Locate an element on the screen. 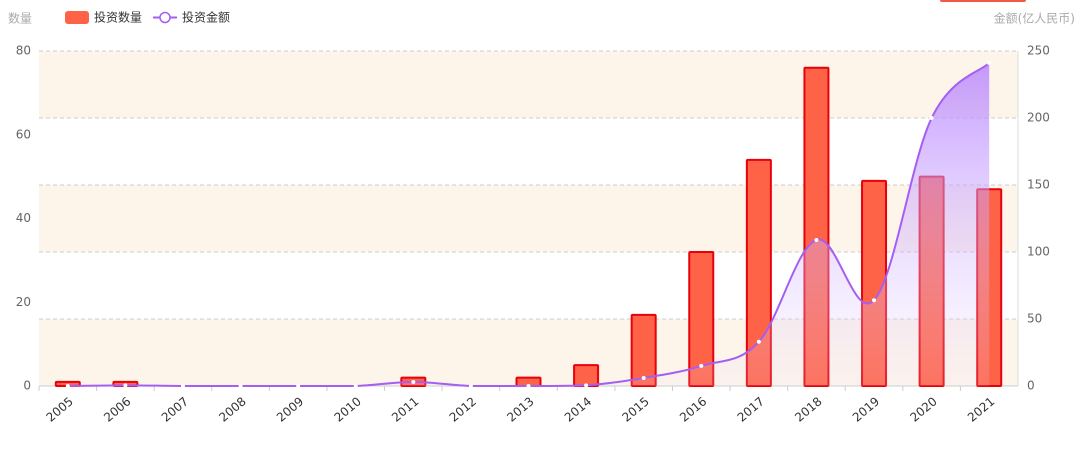 This screenshot has height=452, width=1080. y2-tick-label: 200 is located at coordinates (1038, 118).